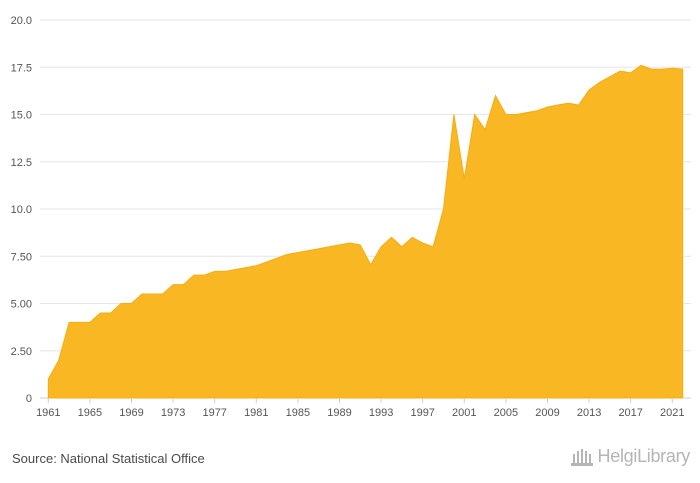 This screenshot has height=483, width=700. What do you see at coordinates (214, 413) in the screenshot?
I see `x-tick-label: 1977` at bounding box center [214, 413].